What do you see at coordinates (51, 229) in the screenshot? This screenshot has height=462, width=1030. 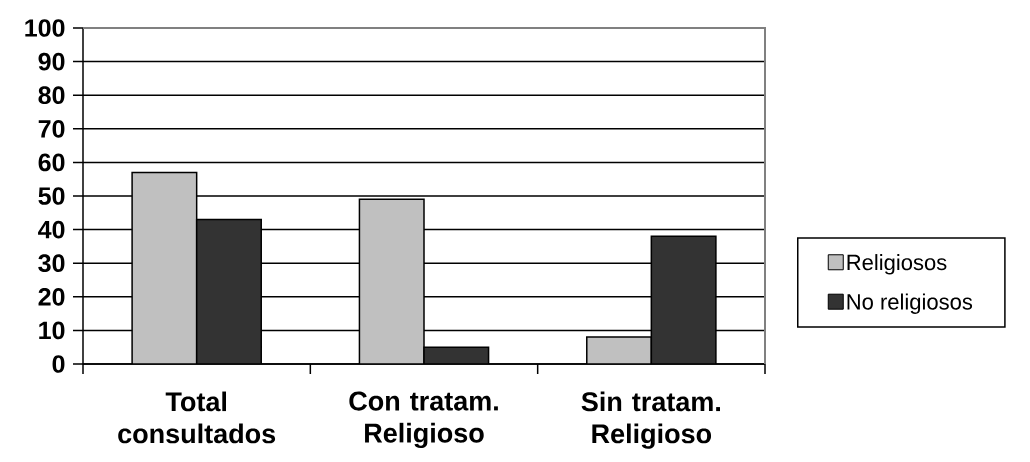 I see `y-tick-label: 40` at bounding box center [51, 229].